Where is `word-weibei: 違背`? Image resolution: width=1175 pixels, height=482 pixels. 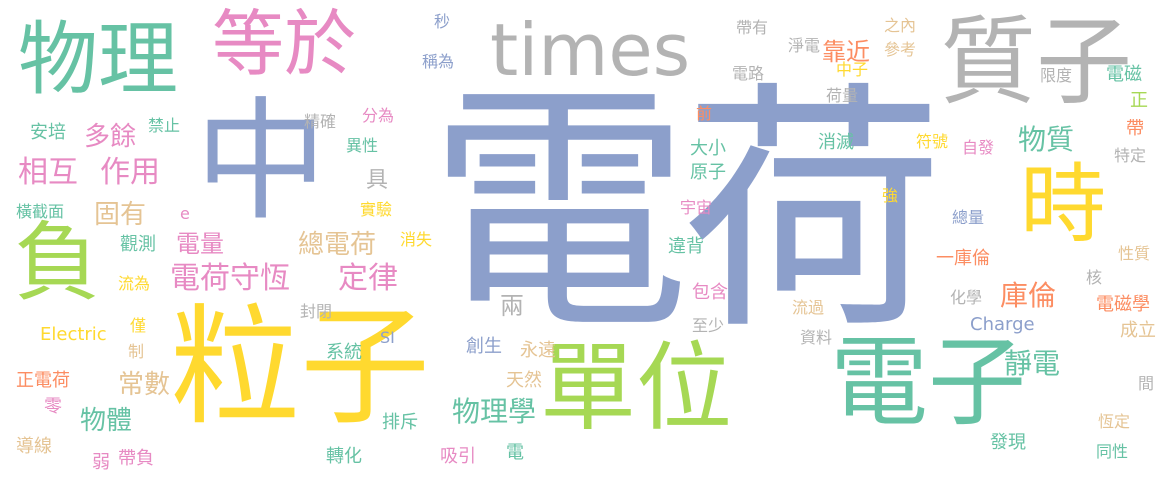 word-weibei: 違背 is located at coordinates (686, 246).